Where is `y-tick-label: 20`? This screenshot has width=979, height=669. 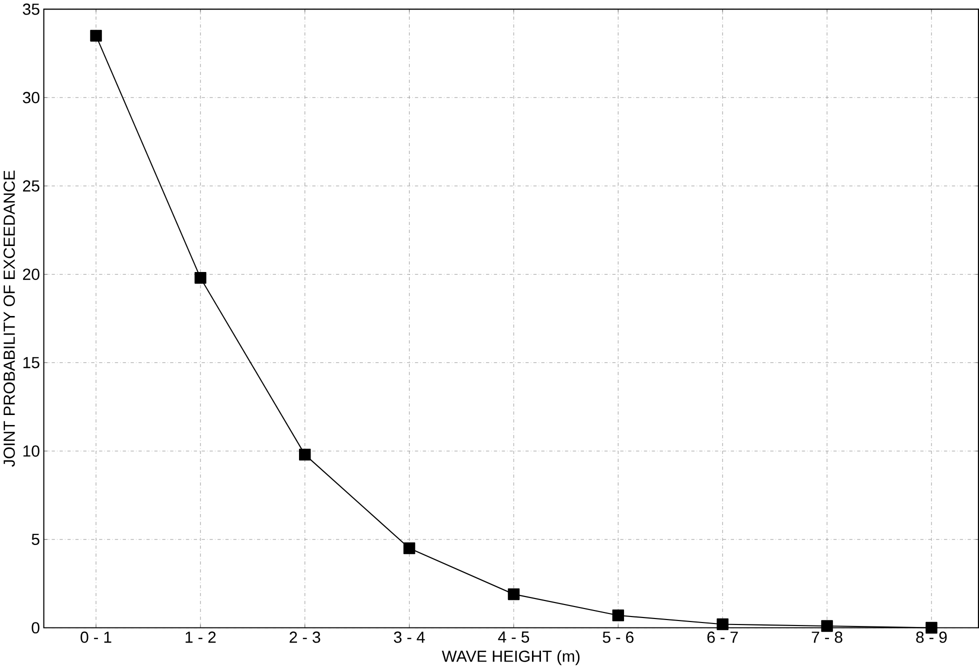 y-tick-label: 20 is located at coordinates (31, 274).